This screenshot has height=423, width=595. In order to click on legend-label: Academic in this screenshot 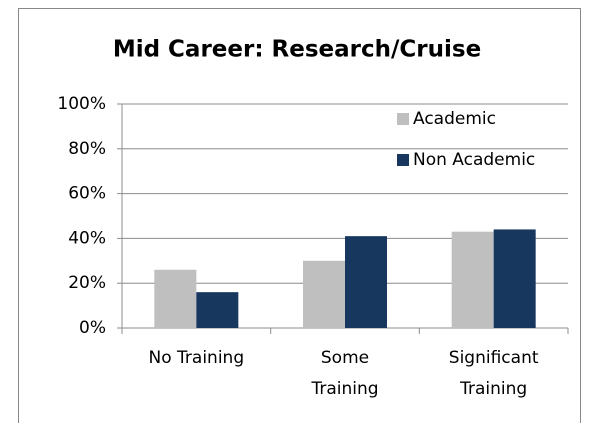, I will do `click(454, 119)`.